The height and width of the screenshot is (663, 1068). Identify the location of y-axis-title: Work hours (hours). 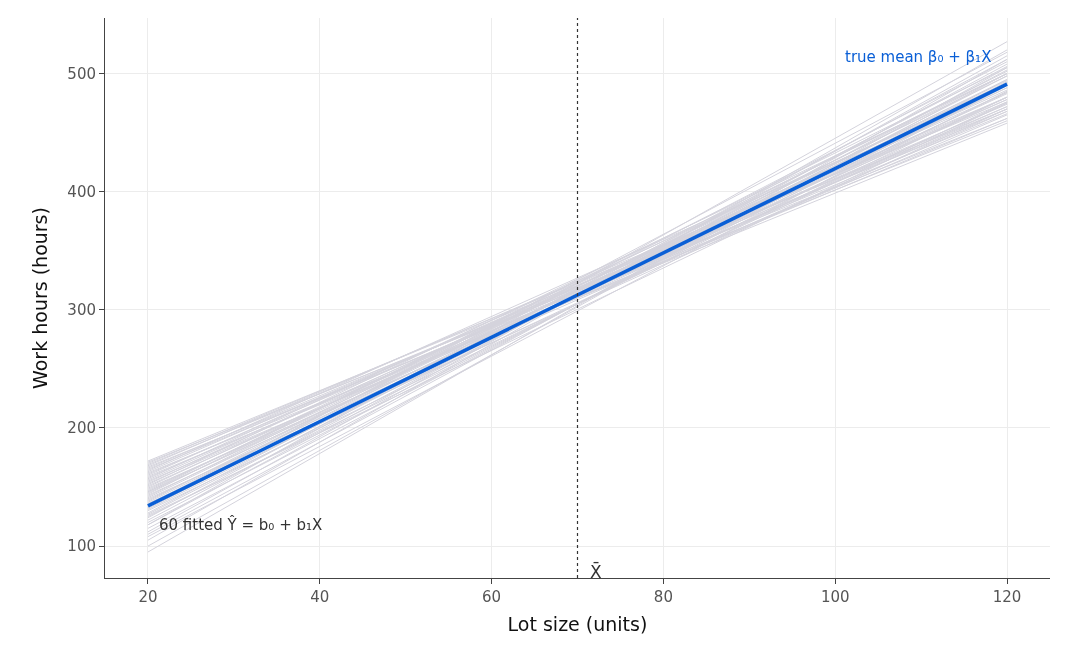
(40, 298).